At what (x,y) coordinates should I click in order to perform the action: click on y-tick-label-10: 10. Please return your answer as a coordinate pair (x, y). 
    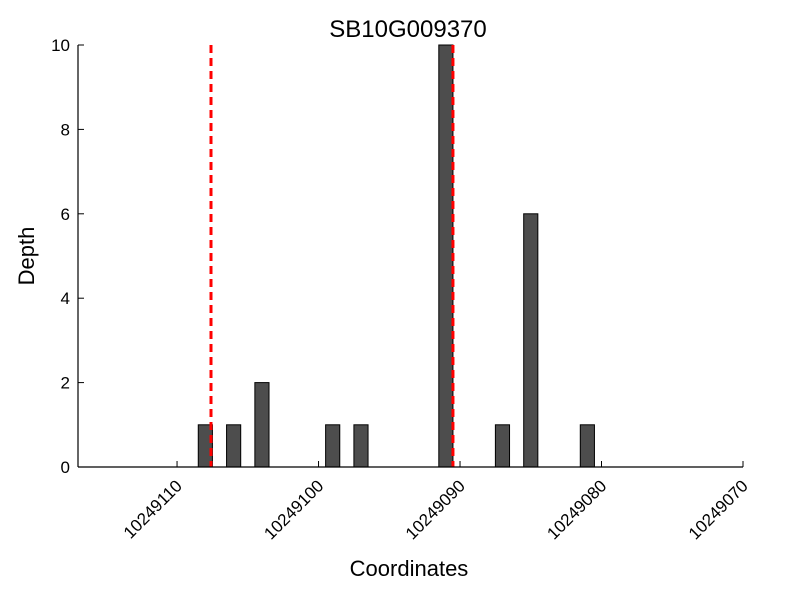
    Looking at the image, I should click on (60, 45).